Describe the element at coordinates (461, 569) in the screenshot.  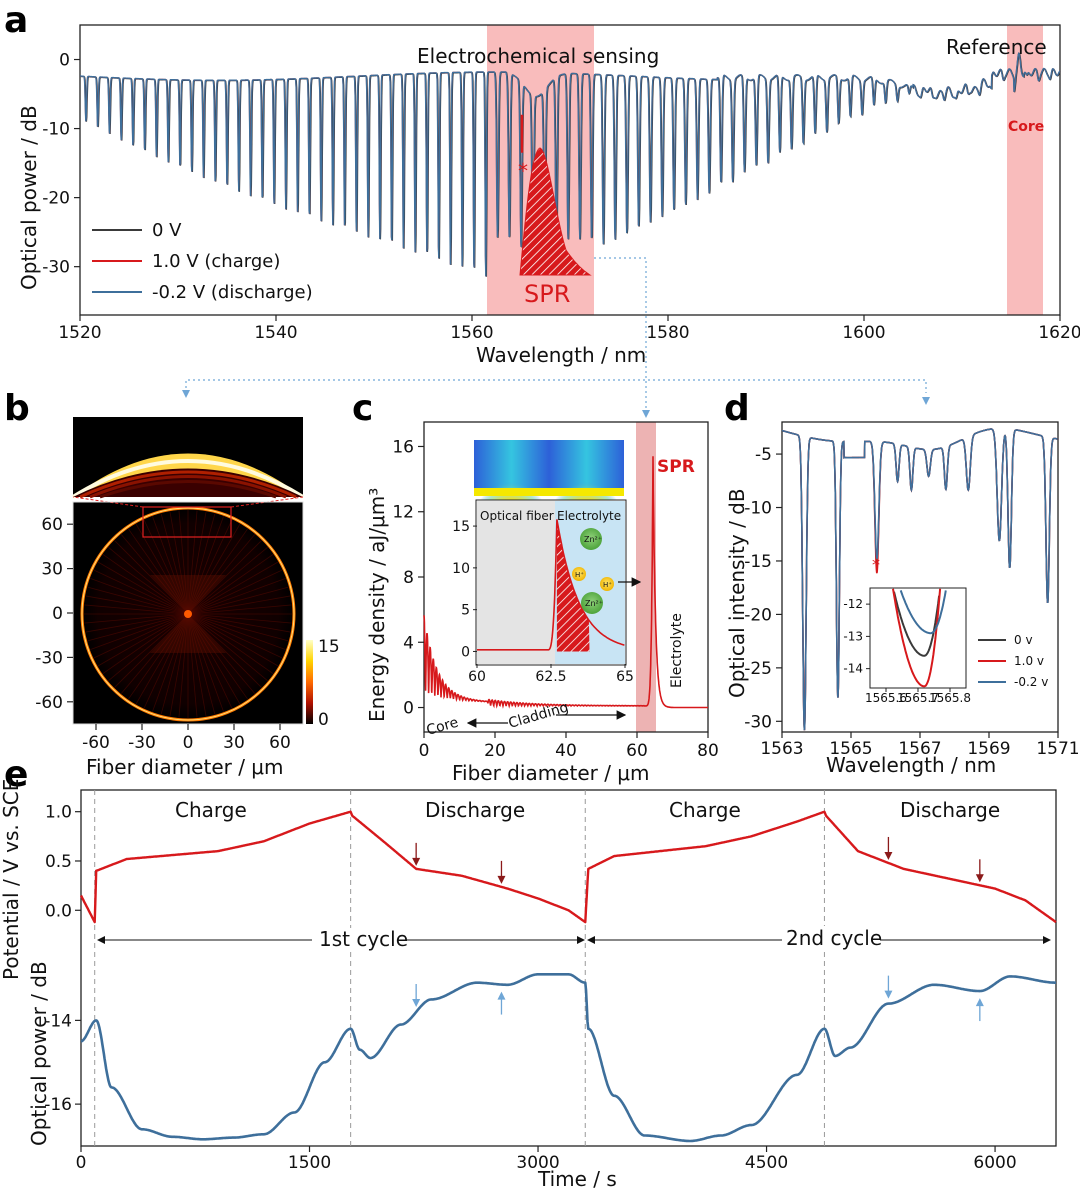
I see `c-inset-ytick-label: 10` at that location.